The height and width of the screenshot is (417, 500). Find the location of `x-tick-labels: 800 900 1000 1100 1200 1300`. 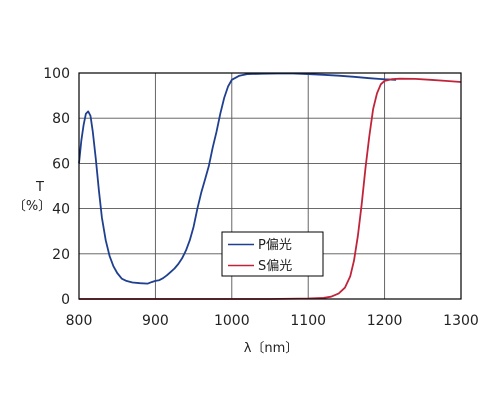

x-tick-labels: 800 900 1000 1100 1200 1300 is located at coordinates (272, 321).